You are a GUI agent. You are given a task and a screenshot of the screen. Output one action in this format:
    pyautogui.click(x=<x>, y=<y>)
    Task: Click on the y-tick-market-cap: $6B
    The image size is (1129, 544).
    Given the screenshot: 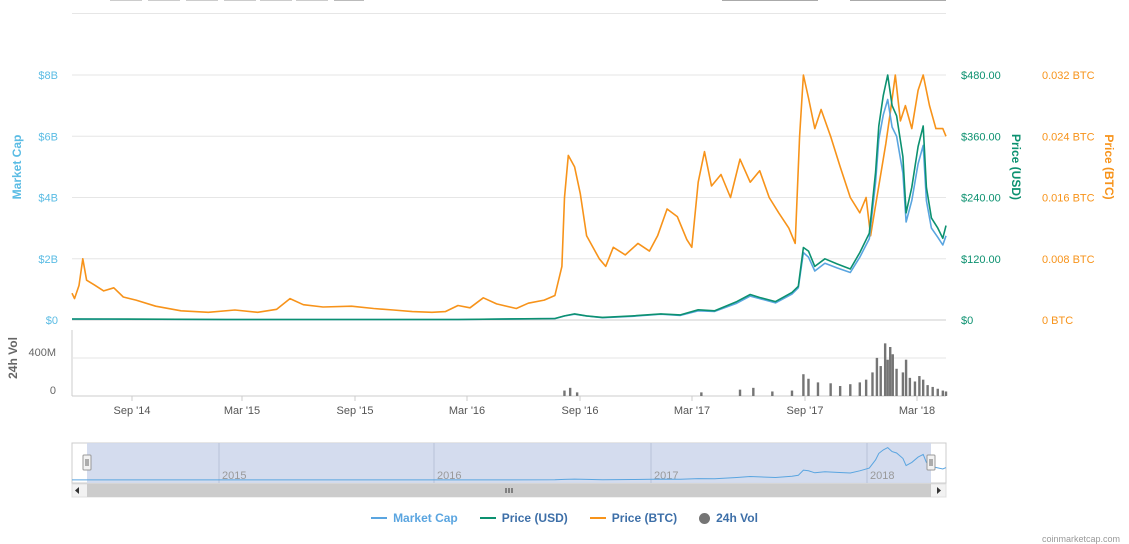 What is the action you would take?
    pyautogui.click(x=48, y=137)
    